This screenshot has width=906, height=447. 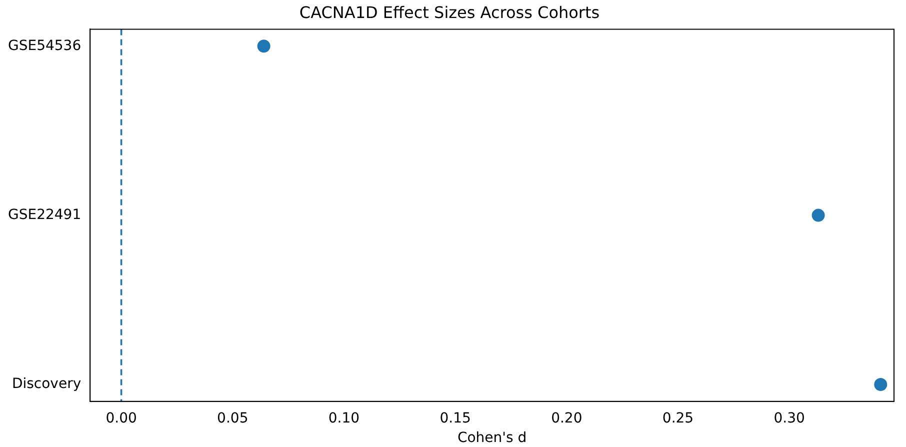 I want to click on x-tick-label: 0.25, so click(x=678, y=418).